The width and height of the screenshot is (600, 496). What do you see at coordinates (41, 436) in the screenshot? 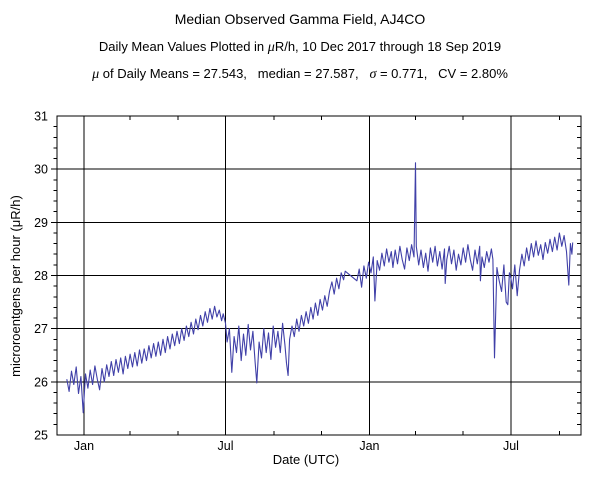
I see `y-tick-label: 25` at bounding box center [41, 436].